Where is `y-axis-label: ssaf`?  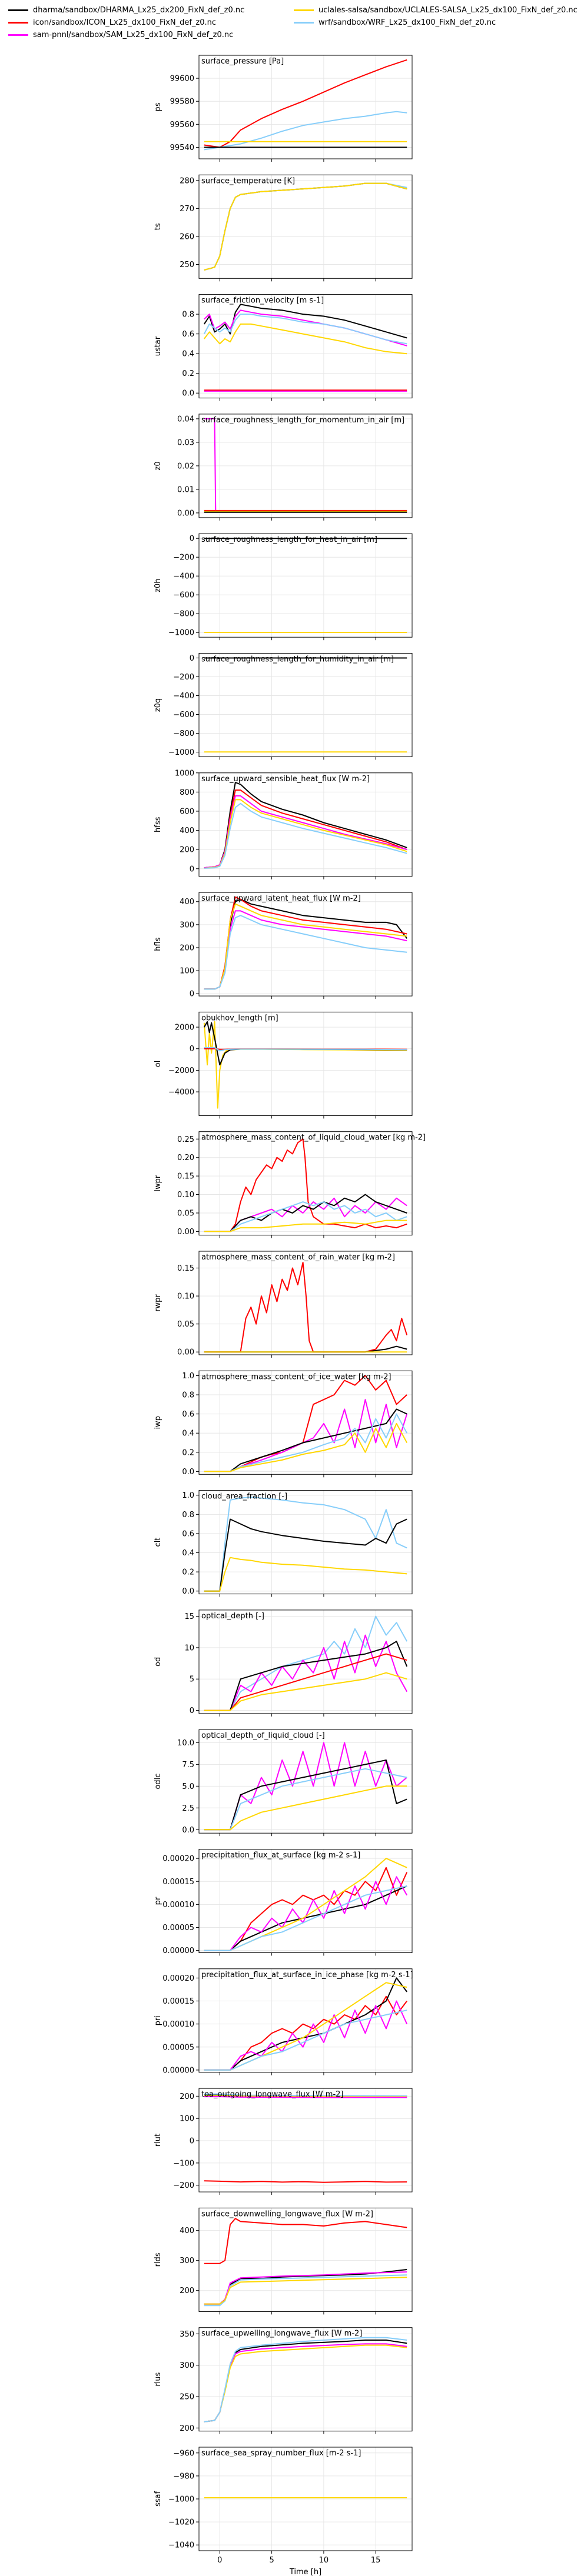 y-axis-label: ssaf is located at coordinates (158, 2499).